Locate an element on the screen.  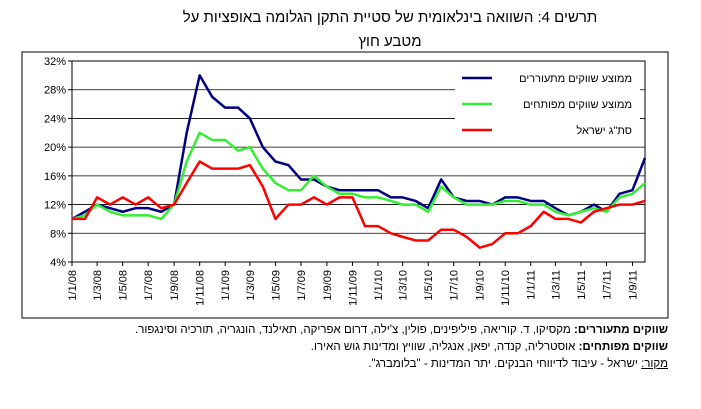
x-tick-label: 1/9/08 is located at coordinates (175, 285).